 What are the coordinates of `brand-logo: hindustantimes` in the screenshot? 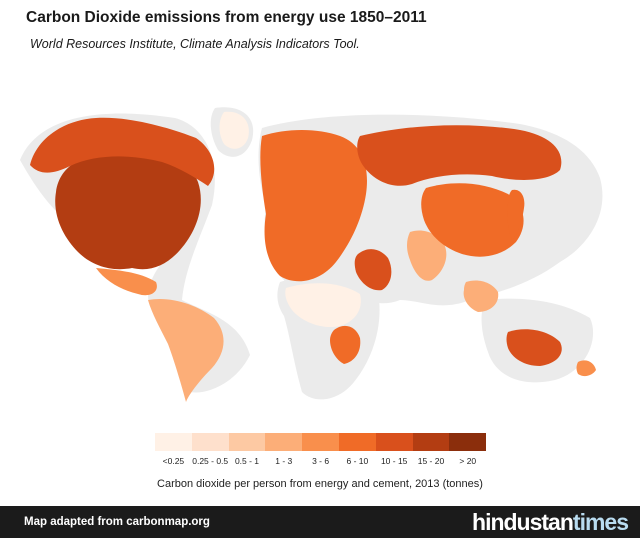 It's located at (550, 522).